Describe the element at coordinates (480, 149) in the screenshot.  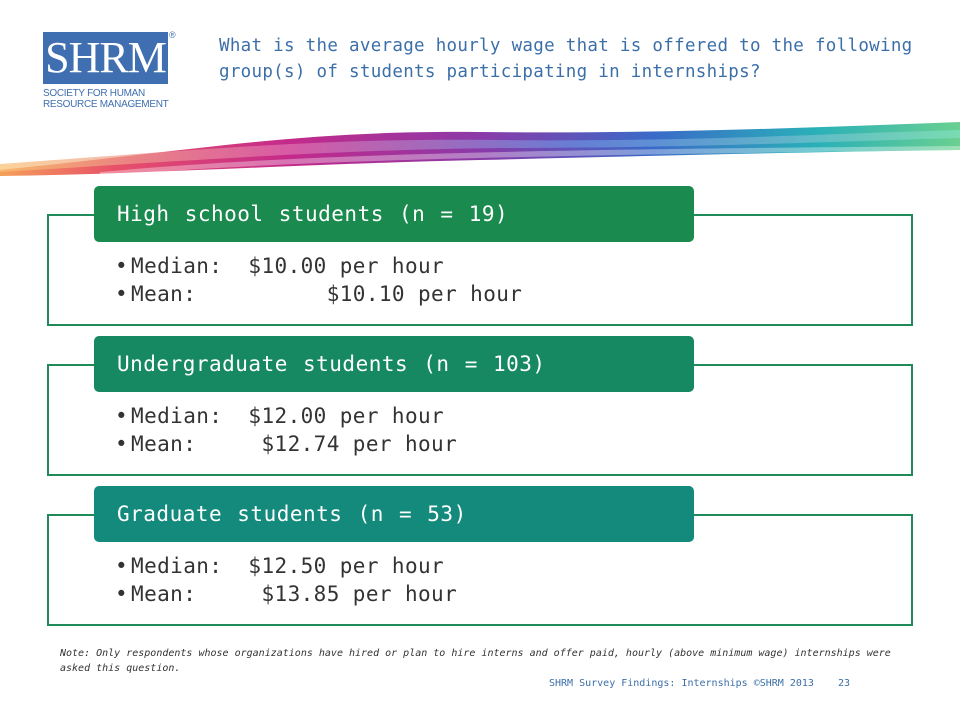
I see `decorative-ribbon` at that location.